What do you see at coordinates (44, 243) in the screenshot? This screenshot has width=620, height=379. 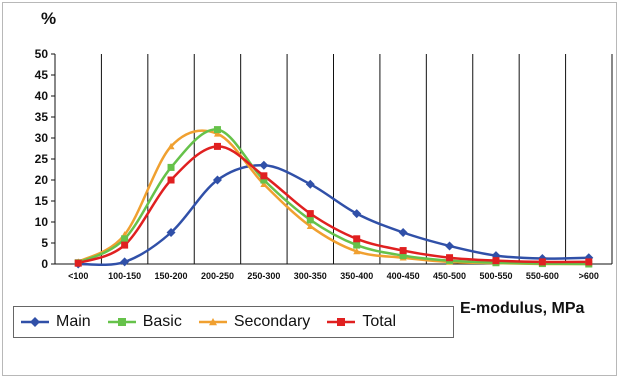 I see `y-tick-label: 5` at bounding box center [44, 243].